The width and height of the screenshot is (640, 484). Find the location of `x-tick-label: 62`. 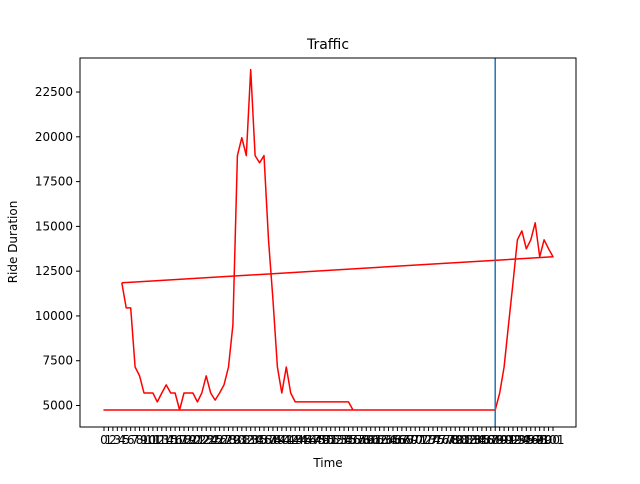

x-tick-label: 62 is located at coordinates (379, 440).